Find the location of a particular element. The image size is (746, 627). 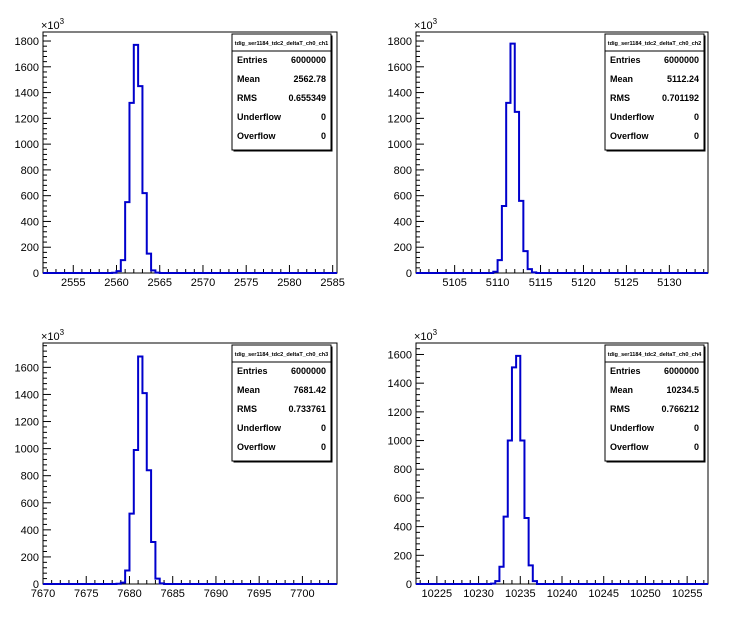

stats-value: 0.766212 is located at coordinates (680, 409).